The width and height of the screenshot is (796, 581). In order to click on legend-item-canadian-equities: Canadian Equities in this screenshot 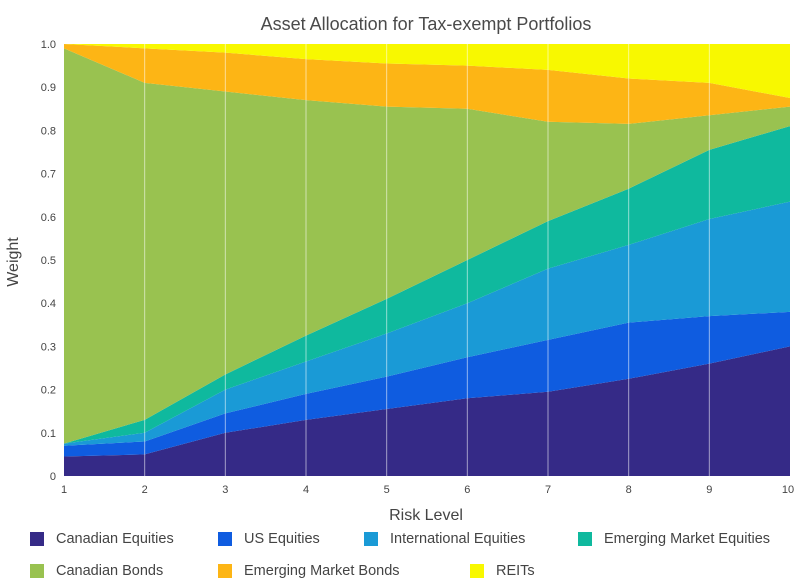, I will do `click(102, 539)`.